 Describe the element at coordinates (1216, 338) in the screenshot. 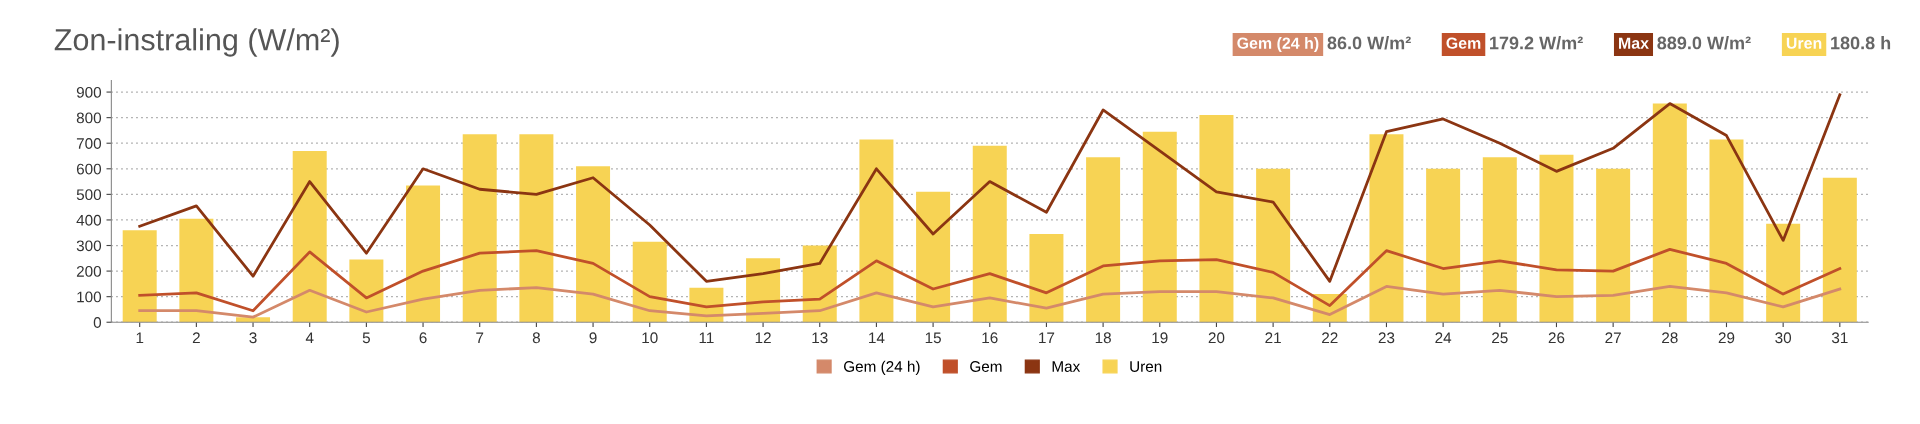

I see `x-tick-label: 20` at that location.